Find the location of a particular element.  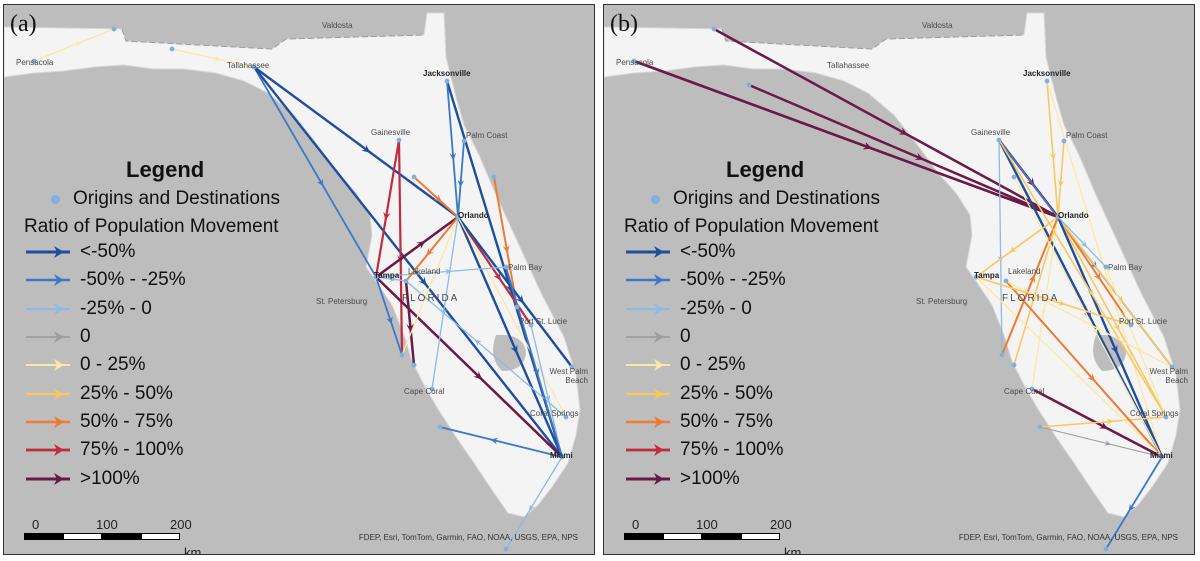

city-label: FLORIDA is located at coordinates (1031, 298).